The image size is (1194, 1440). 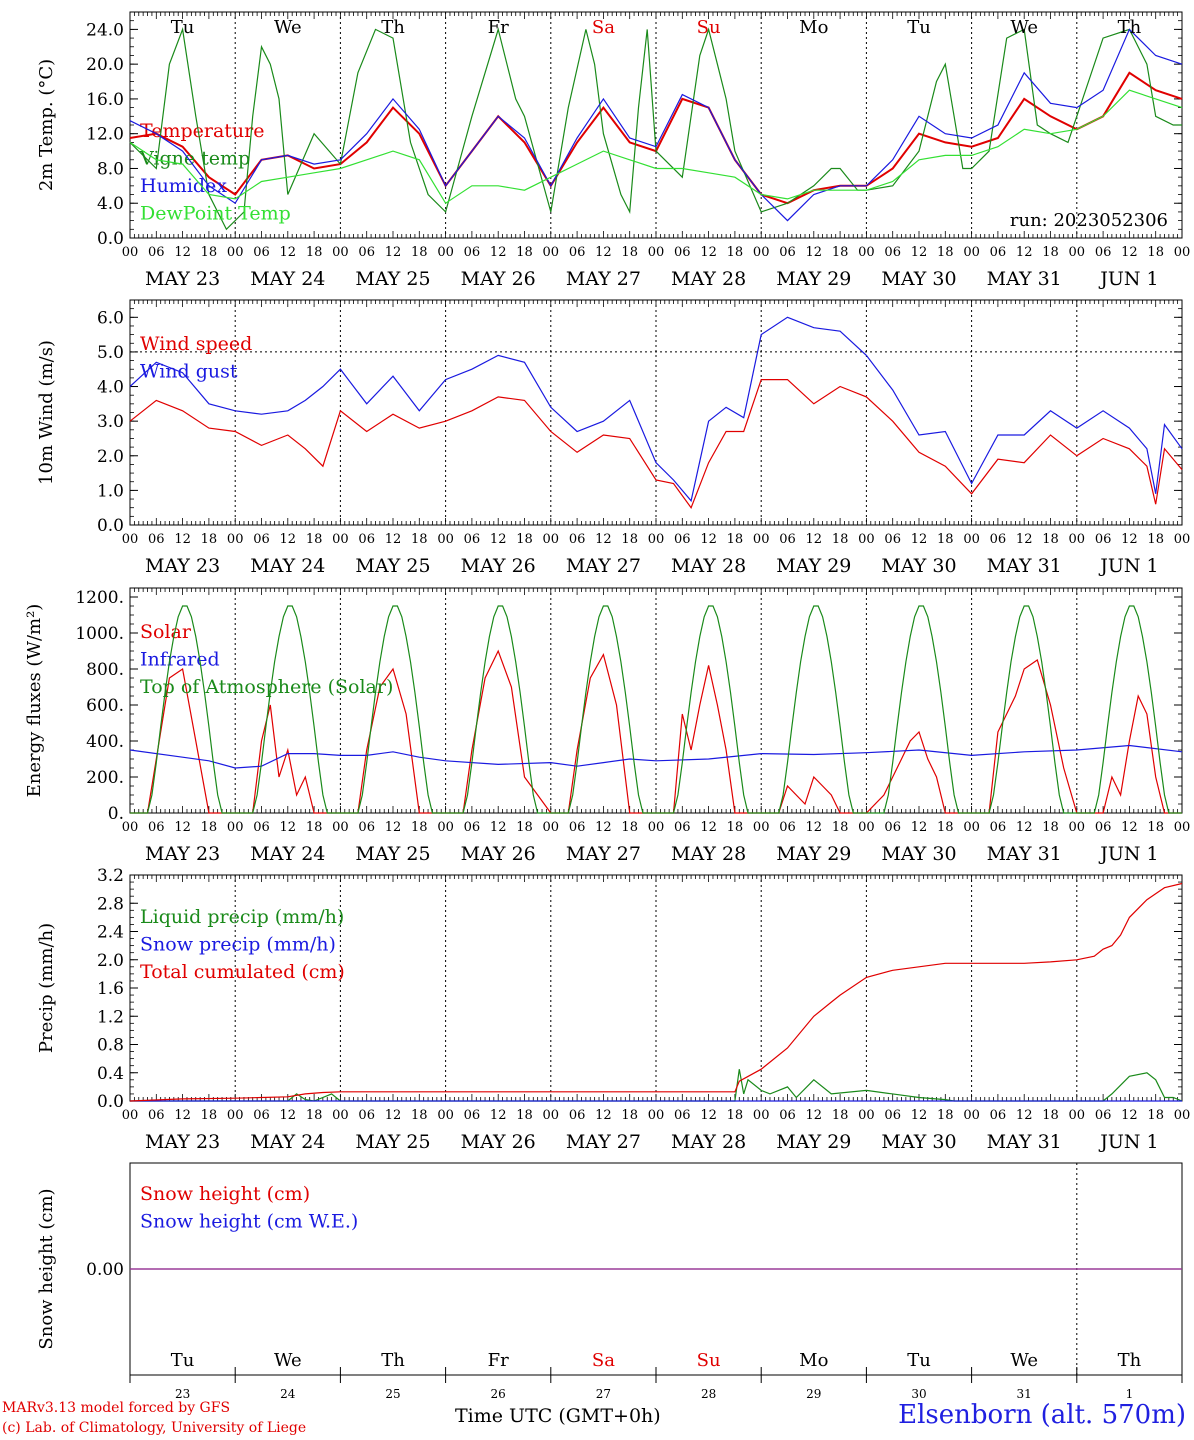 What do you see at coordinates (110, 353) in the screenshot?
I see `y-tick-label: 5.0` at bounding box center [110, 353].